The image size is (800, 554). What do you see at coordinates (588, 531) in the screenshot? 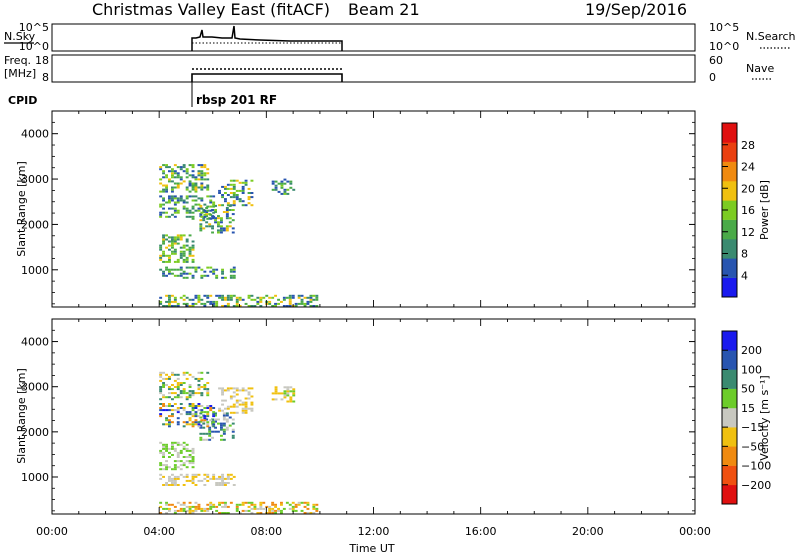
I see `time-tick-label: 20:00` at bounding box center [588, 531].